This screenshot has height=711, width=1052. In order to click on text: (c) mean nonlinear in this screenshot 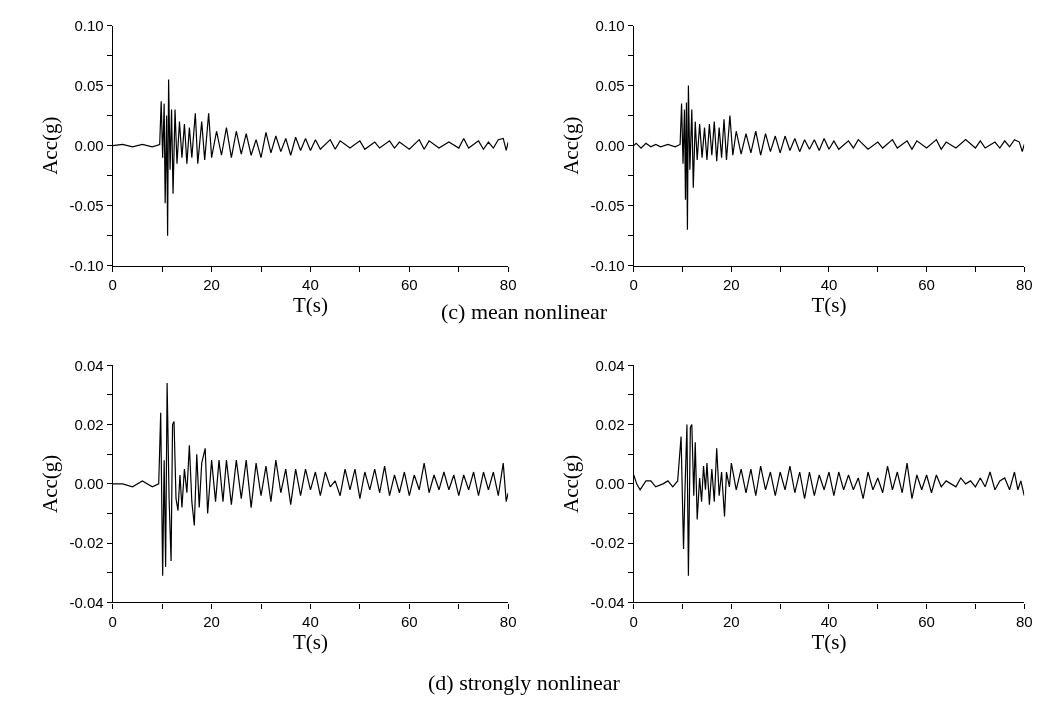, I will do `click(524, 311)`.